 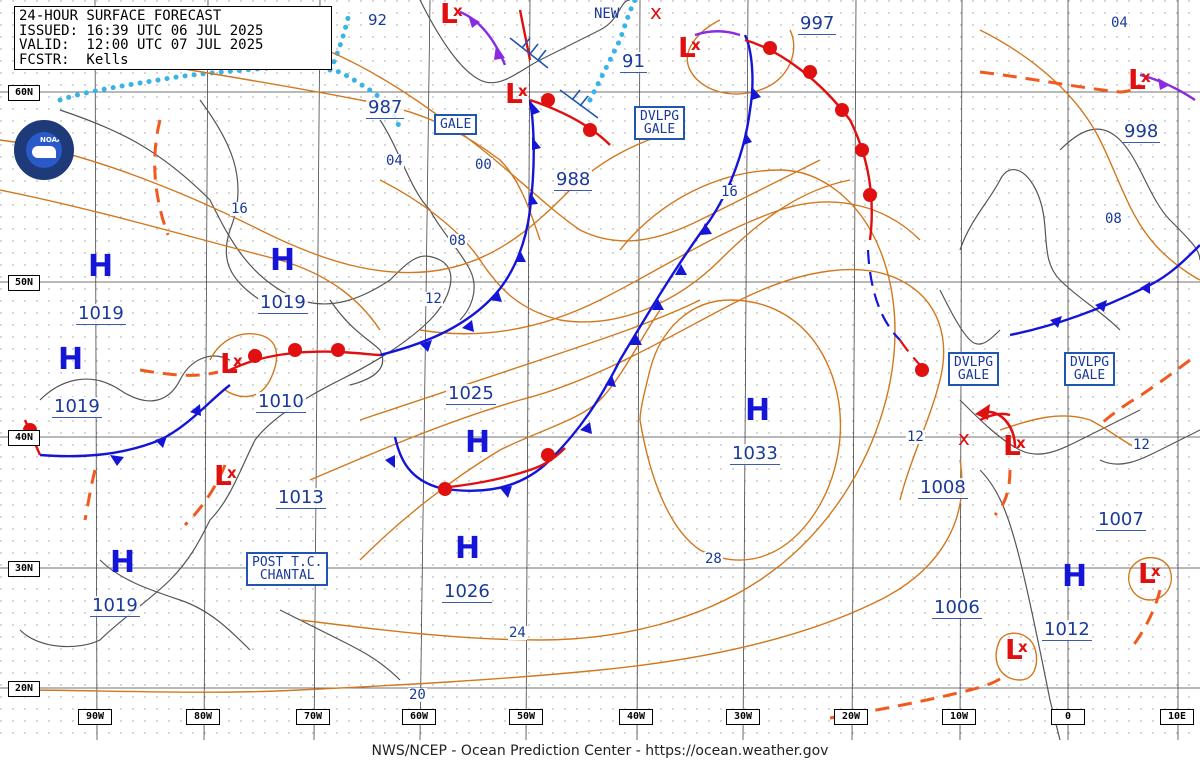 What do you see at coordinates (851, 717) in the screenshot?
I see `lon-label-20w: 20W` at bounding box center [851, 717].